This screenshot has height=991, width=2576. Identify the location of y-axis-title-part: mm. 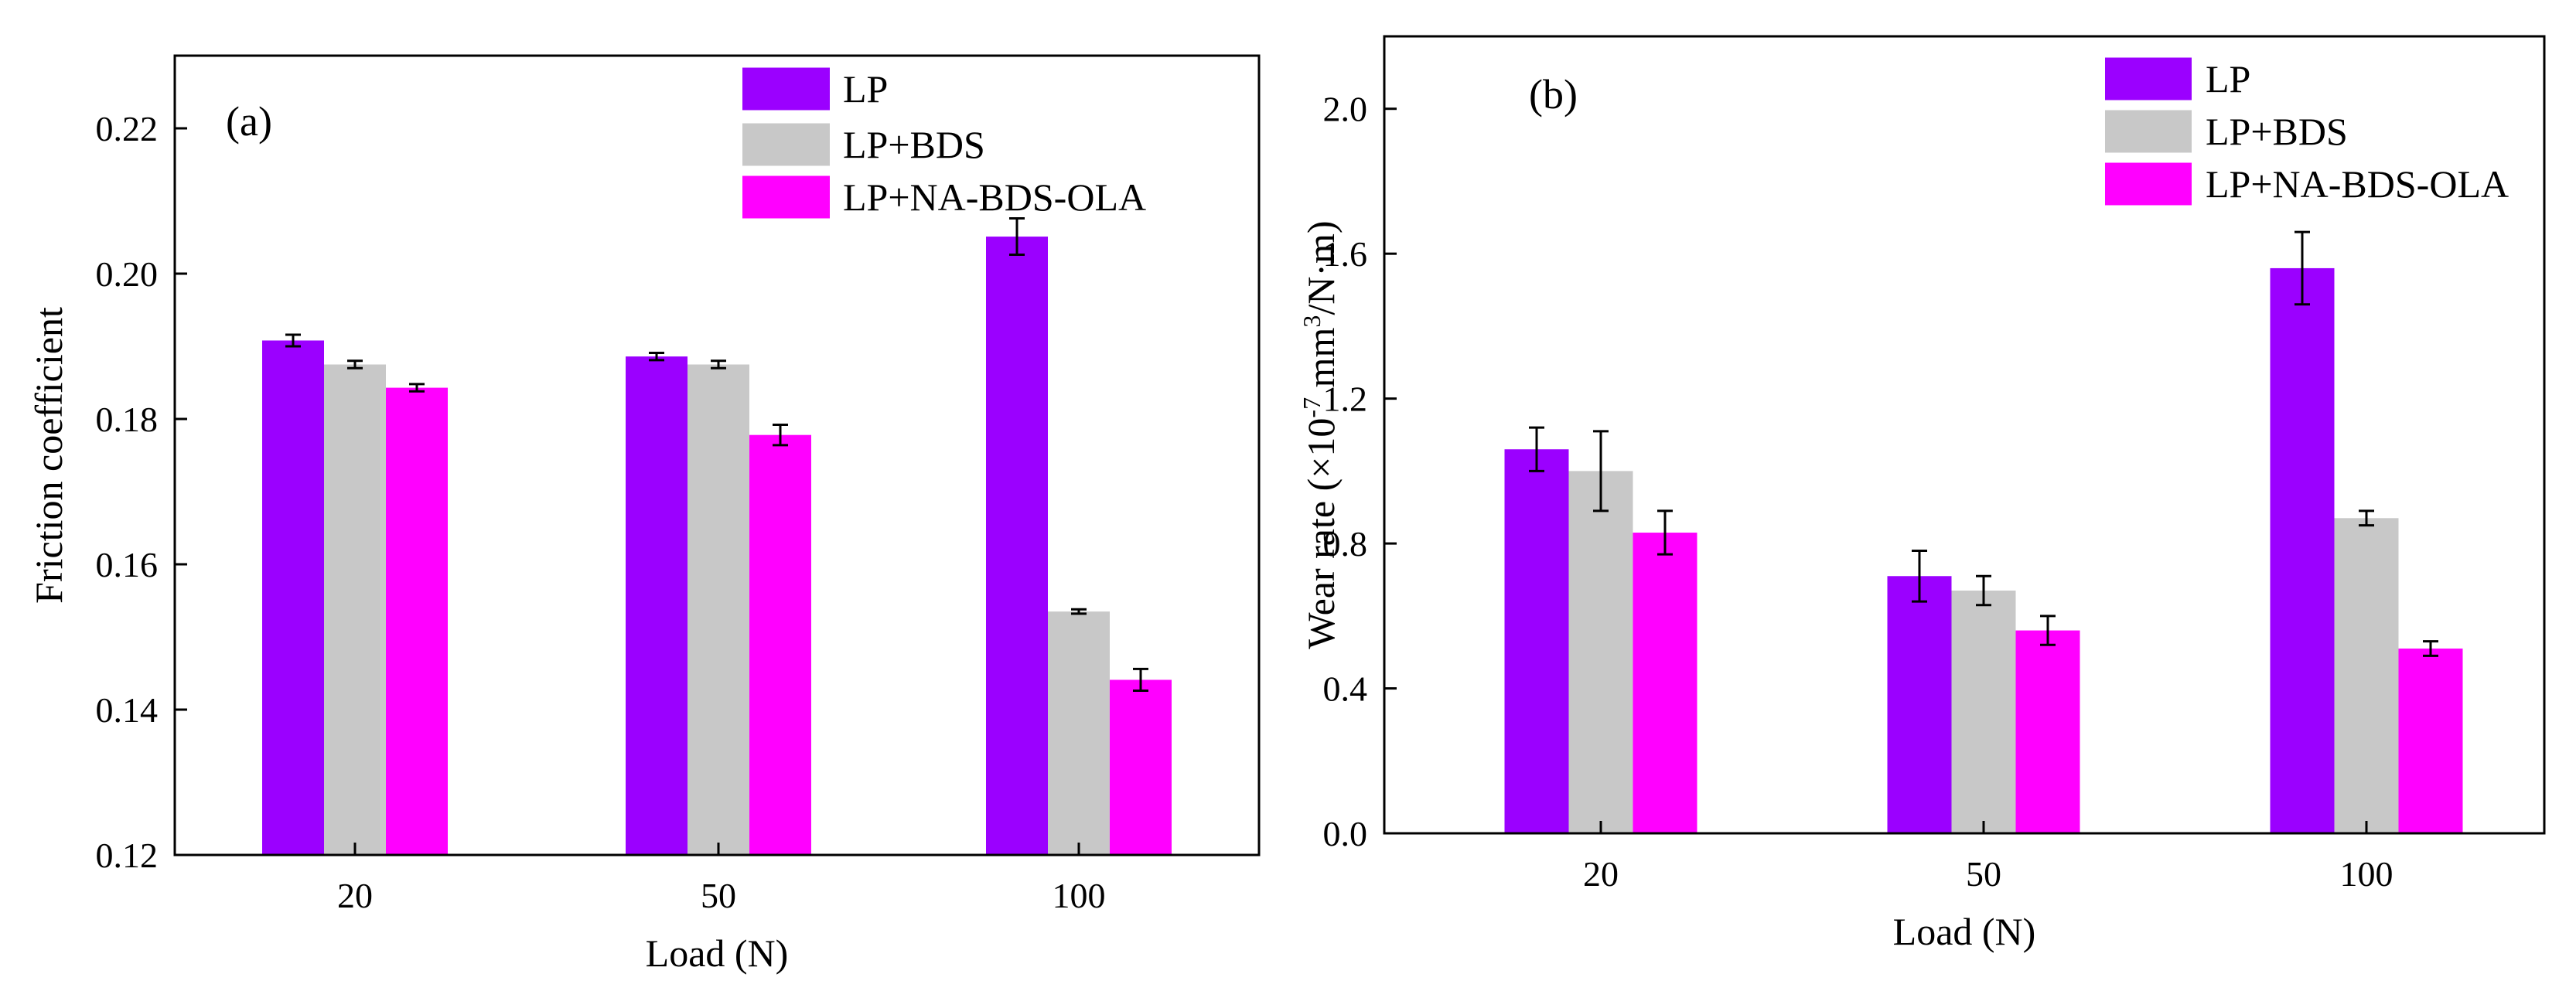
(1321, 363).